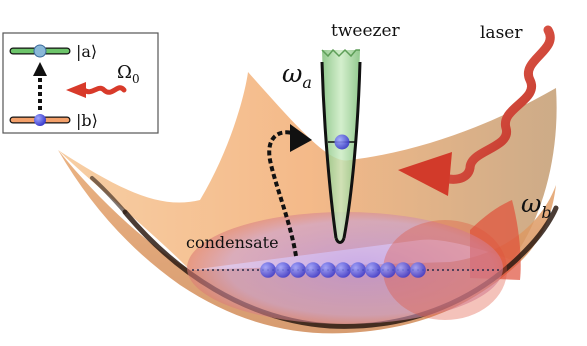  I want to click on condensate-label: condensate, so click(232, 242).